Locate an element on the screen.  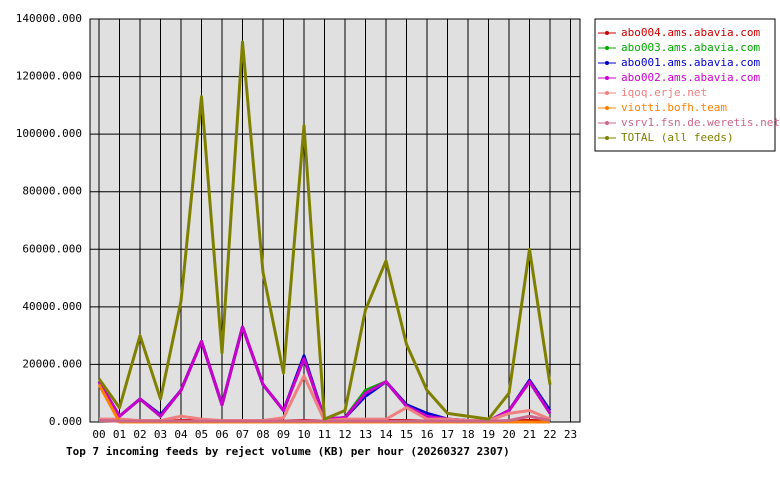
legend-label: TOTAL (all feeds) is located at coordinates (677, 137).